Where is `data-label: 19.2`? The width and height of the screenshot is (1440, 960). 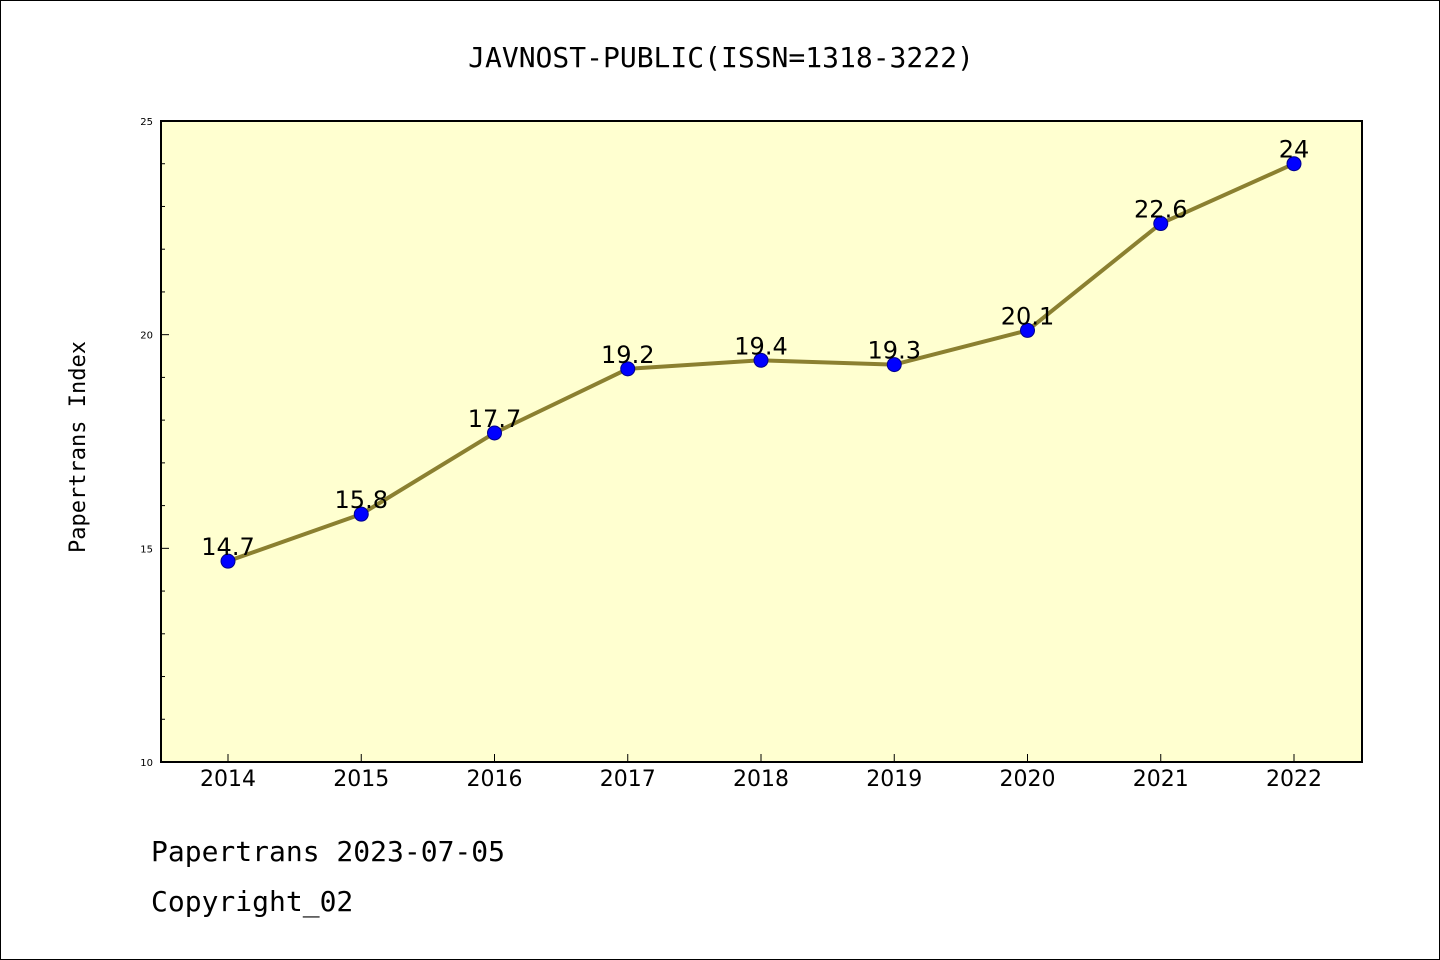 data-label: 19.2 is located at coordinates (627, 355).